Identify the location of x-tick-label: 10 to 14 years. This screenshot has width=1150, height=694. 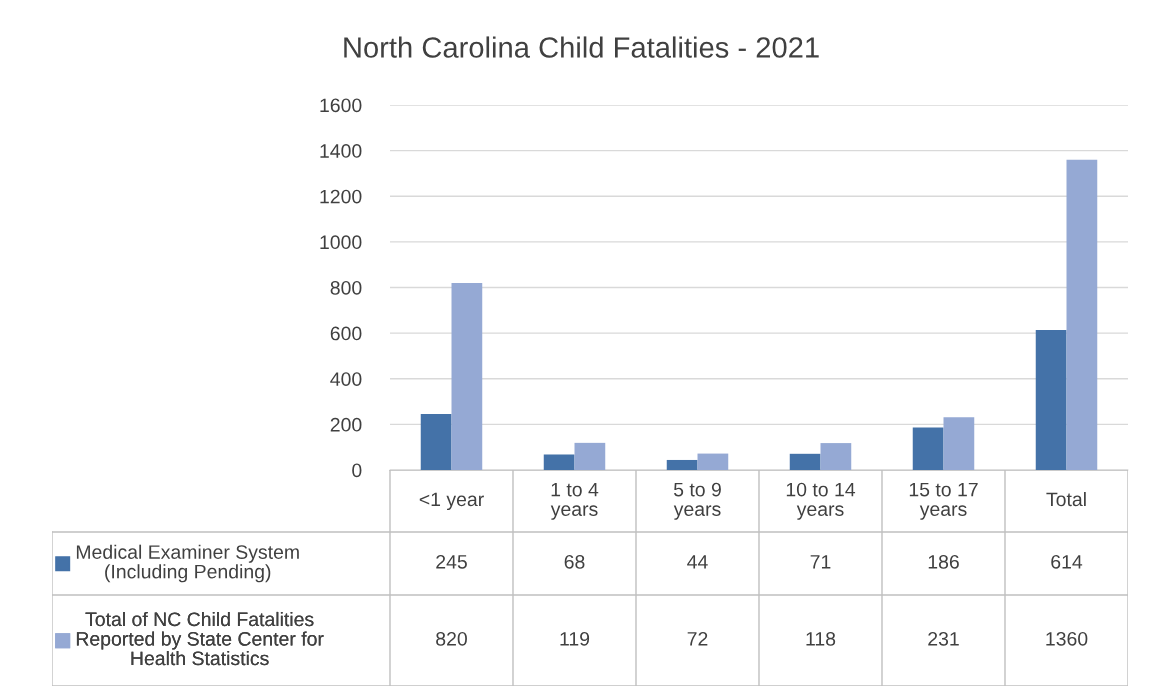
(821, 501).